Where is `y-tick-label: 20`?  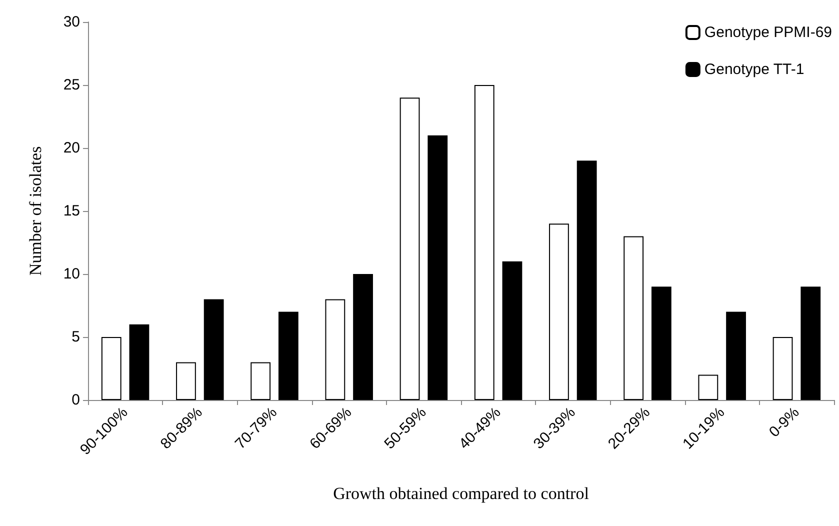
y-tick-label: 20 is located at coordinates (71, 148).